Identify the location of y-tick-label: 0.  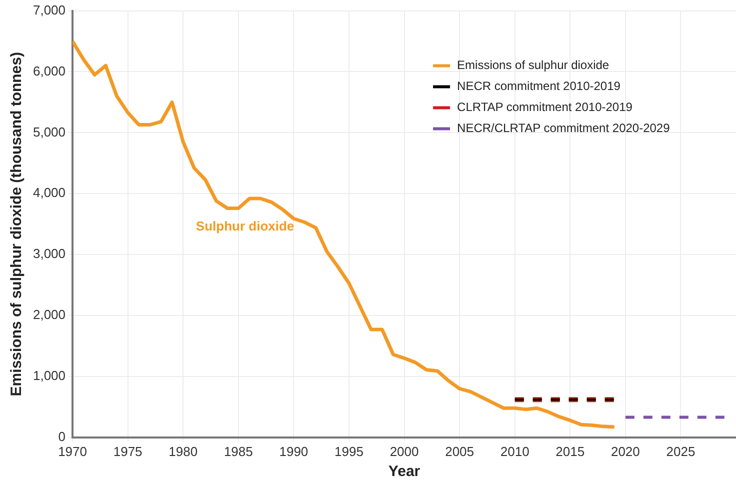
(62, 436).